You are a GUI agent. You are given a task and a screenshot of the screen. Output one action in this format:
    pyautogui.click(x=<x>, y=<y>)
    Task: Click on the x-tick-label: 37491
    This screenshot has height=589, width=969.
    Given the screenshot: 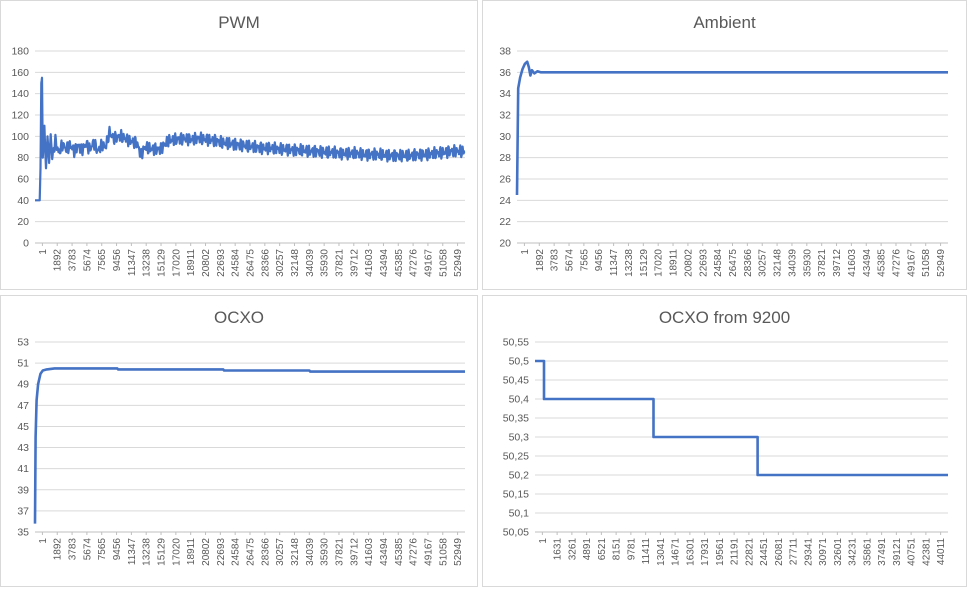 What is the action you would take?
    pyautogui.click(x=882, y=552)
    